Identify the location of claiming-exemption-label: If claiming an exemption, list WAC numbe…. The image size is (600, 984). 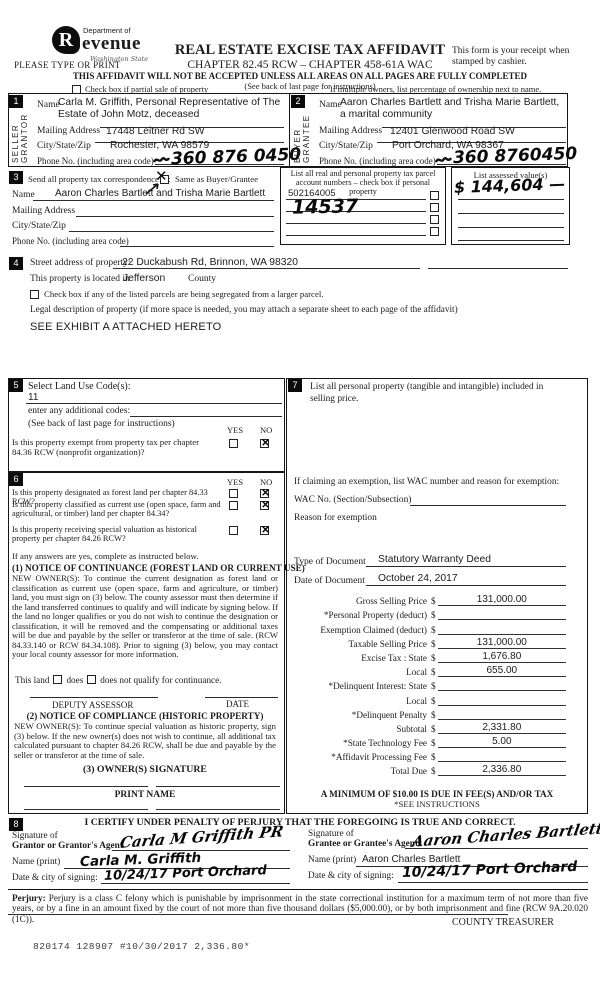
(427, 482).